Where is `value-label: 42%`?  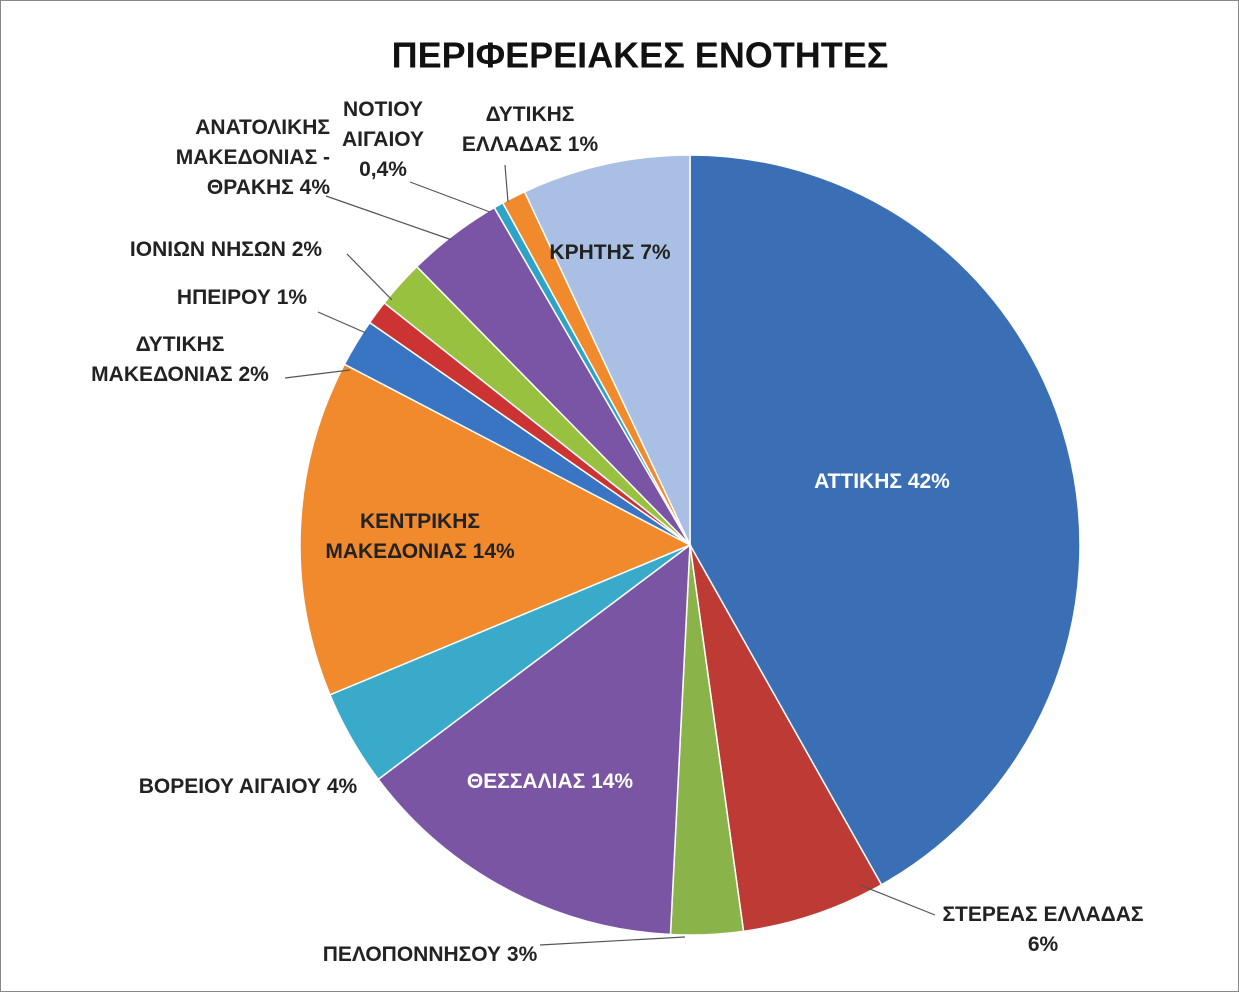 value-label: 42% is located at coordinates (928, 481).